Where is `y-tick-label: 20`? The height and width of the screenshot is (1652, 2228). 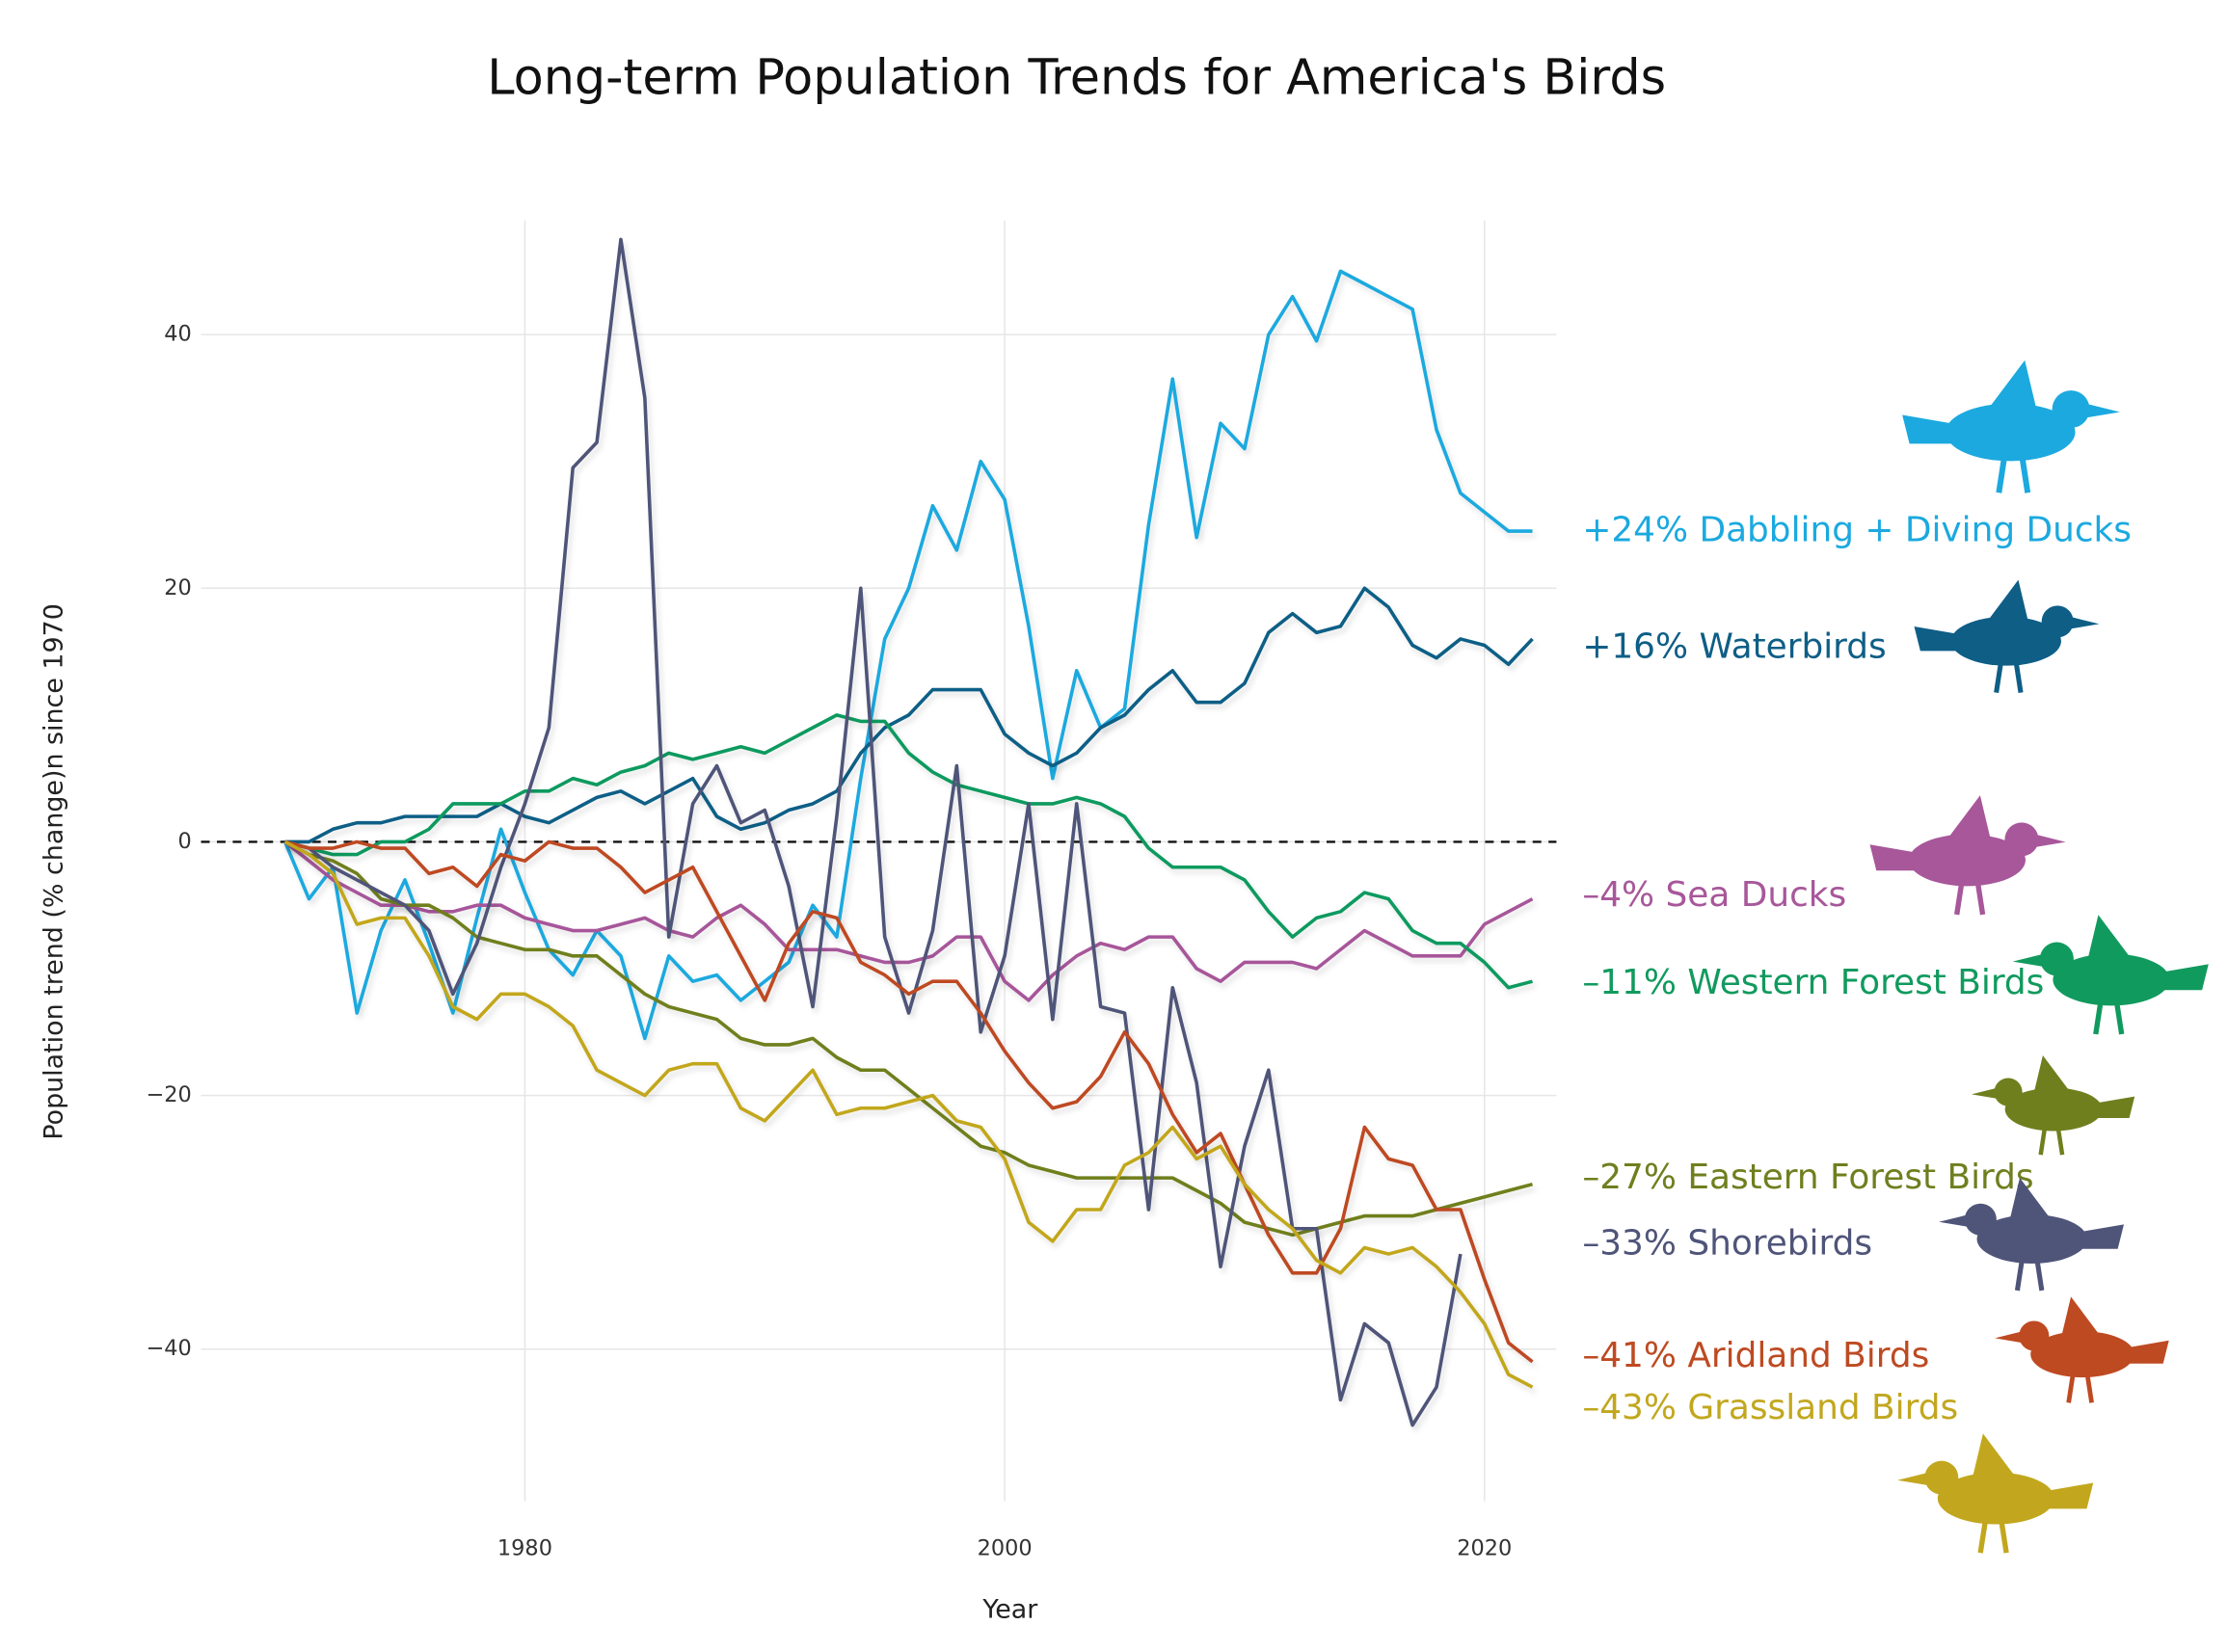
y-tick-label: 20 is located at coordinates (178, 587).